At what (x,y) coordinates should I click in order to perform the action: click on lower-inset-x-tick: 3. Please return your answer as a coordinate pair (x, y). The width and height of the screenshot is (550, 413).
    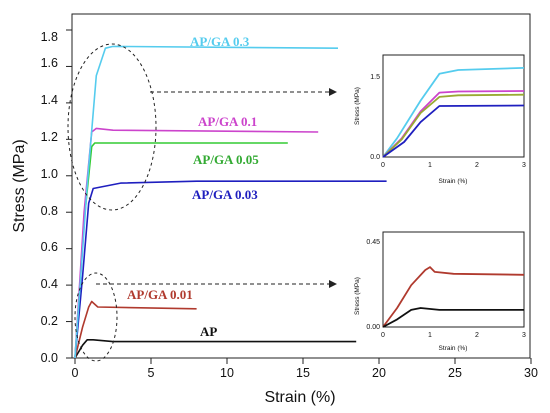
    Looking at the image, I should click on (524, 335).